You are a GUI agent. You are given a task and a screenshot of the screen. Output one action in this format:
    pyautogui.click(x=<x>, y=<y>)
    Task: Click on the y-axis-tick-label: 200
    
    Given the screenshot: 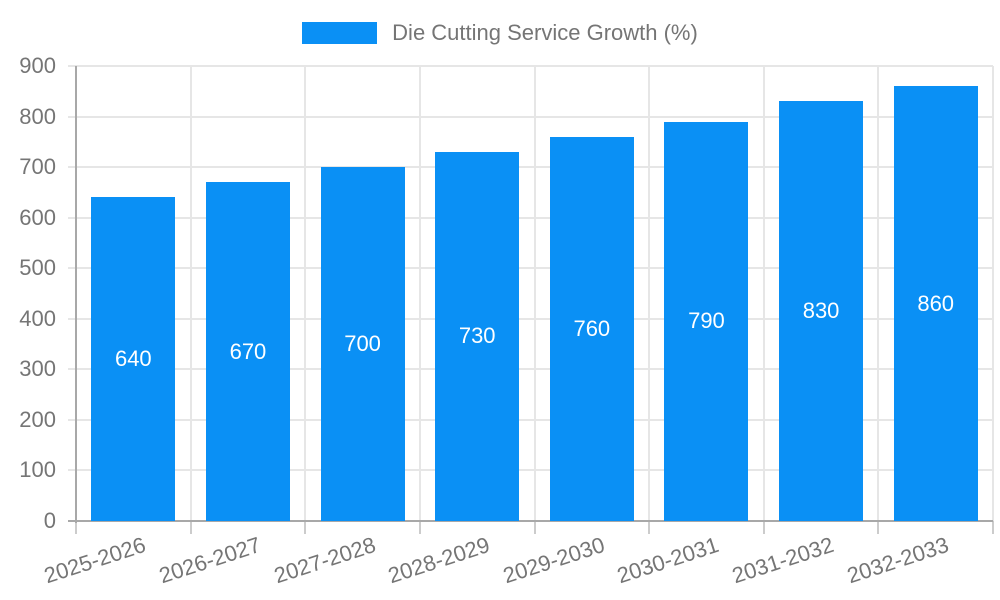 What is the action you would take?
    pyautogui.click(x=37, y=419)
    